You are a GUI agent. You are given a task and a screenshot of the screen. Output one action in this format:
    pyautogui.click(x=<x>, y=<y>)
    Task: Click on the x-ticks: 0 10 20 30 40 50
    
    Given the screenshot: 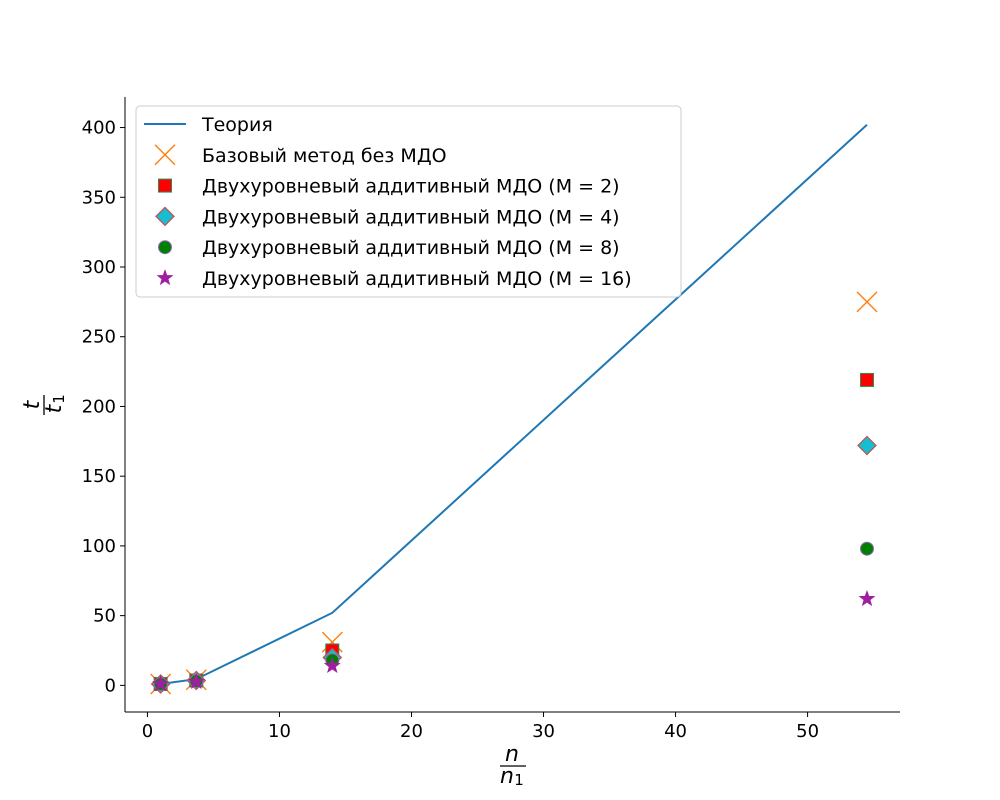 What is the action you would take?
    pyautogui.click(x=480, y=727)
    